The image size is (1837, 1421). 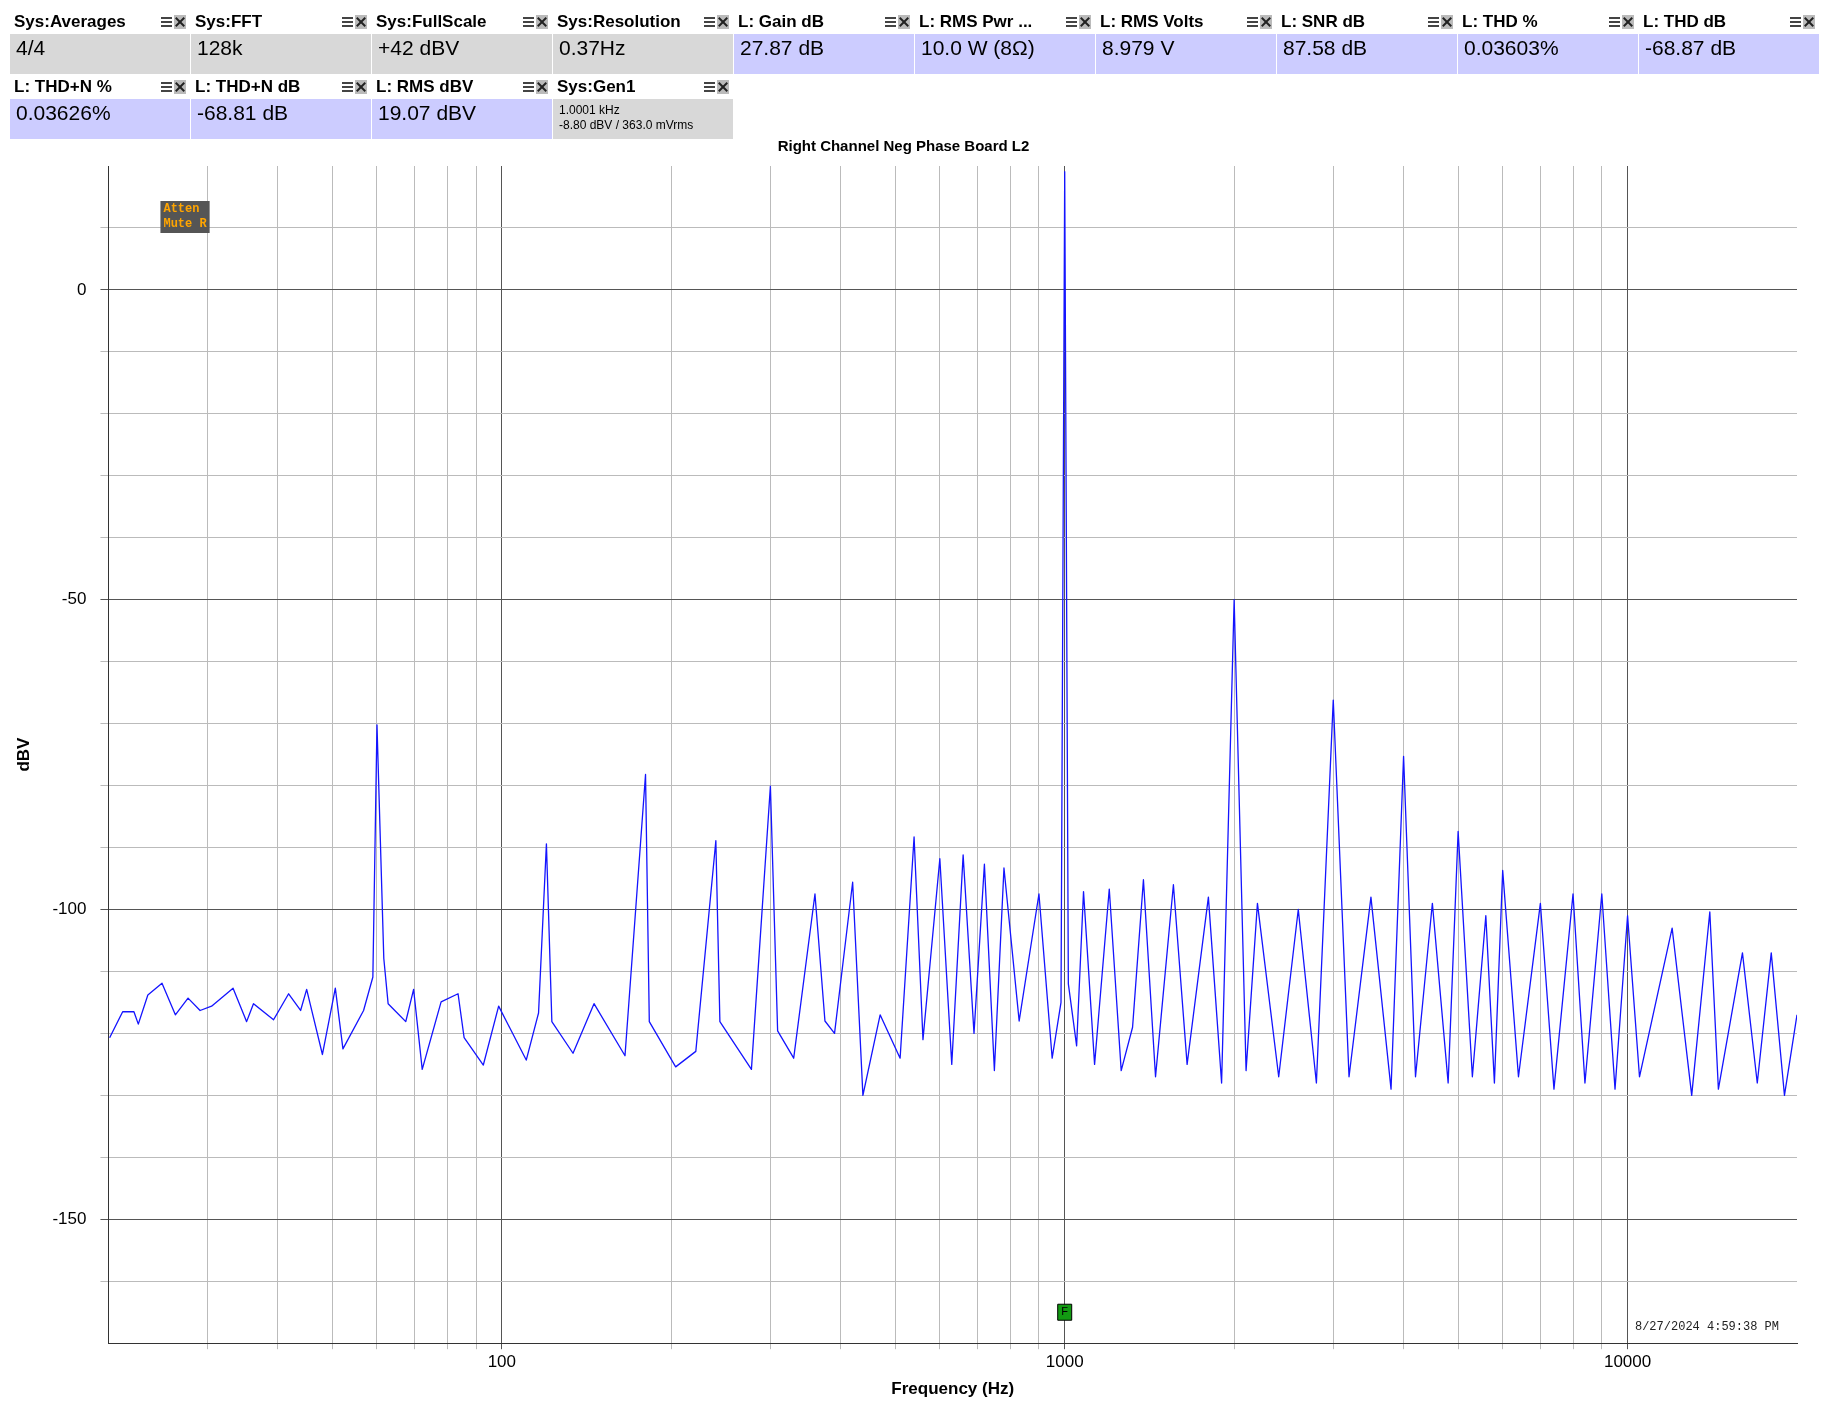 I want to click on y-tick-label: 0, so click(x=81, y=289).